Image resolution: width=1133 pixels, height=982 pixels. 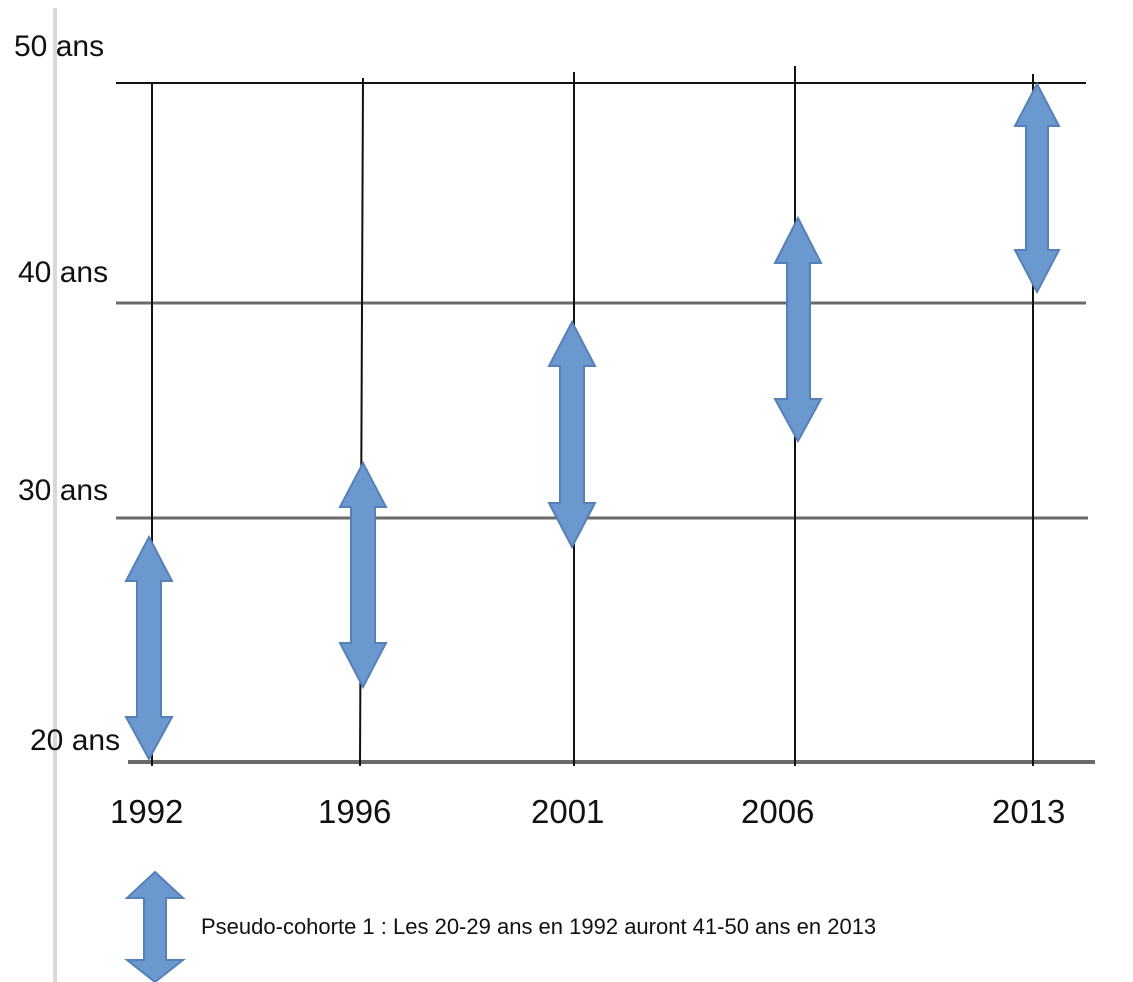 What do you see at coordinates (1037, 188) in the screenshot?
I see `cohort-arrow-2013` at bounding box center [1037, 188].